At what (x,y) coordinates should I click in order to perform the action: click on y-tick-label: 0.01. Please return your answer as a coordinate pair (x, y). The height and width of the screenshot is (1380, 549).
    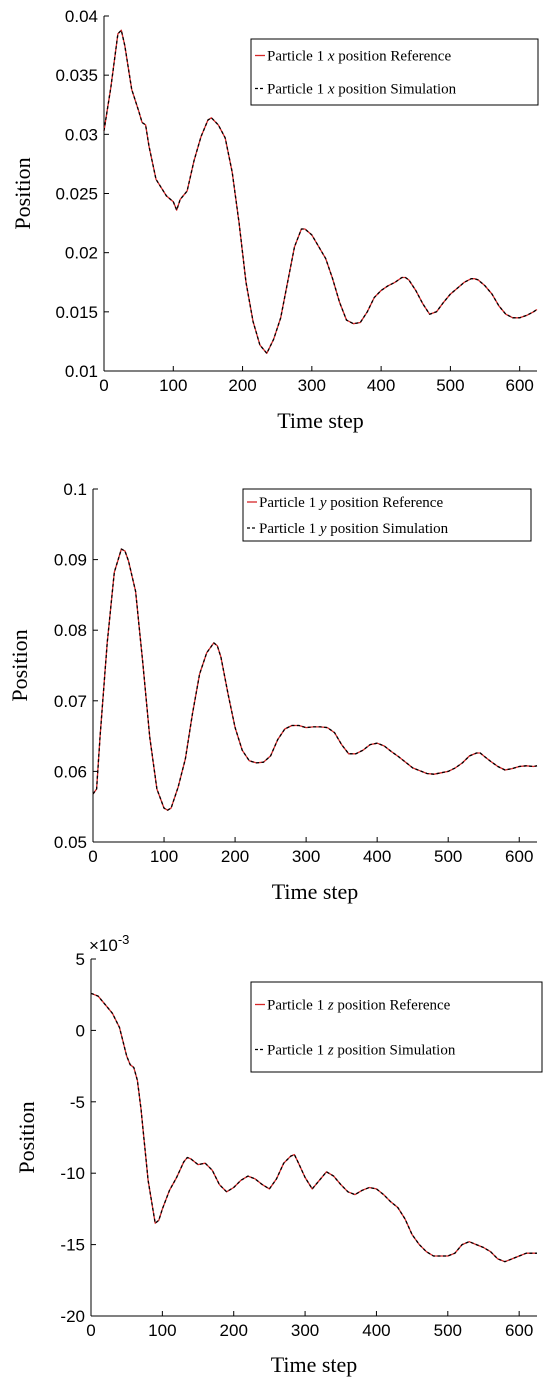
    Looking at the image, I should click on (81, 371).